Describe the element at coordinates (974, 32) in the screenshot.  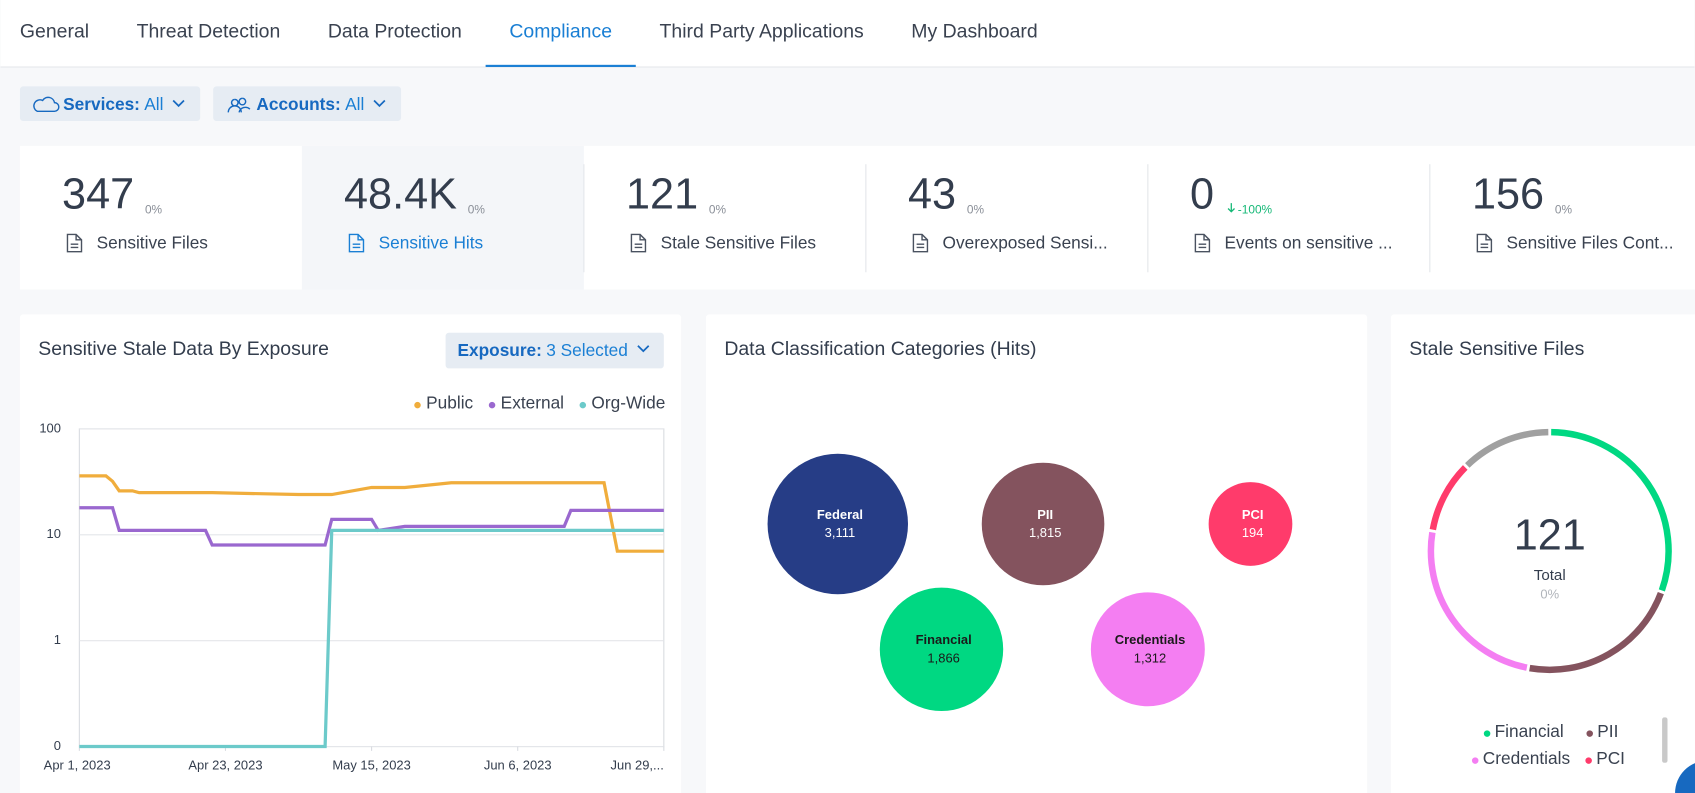
I see `tab: My Dashboard` at that location.